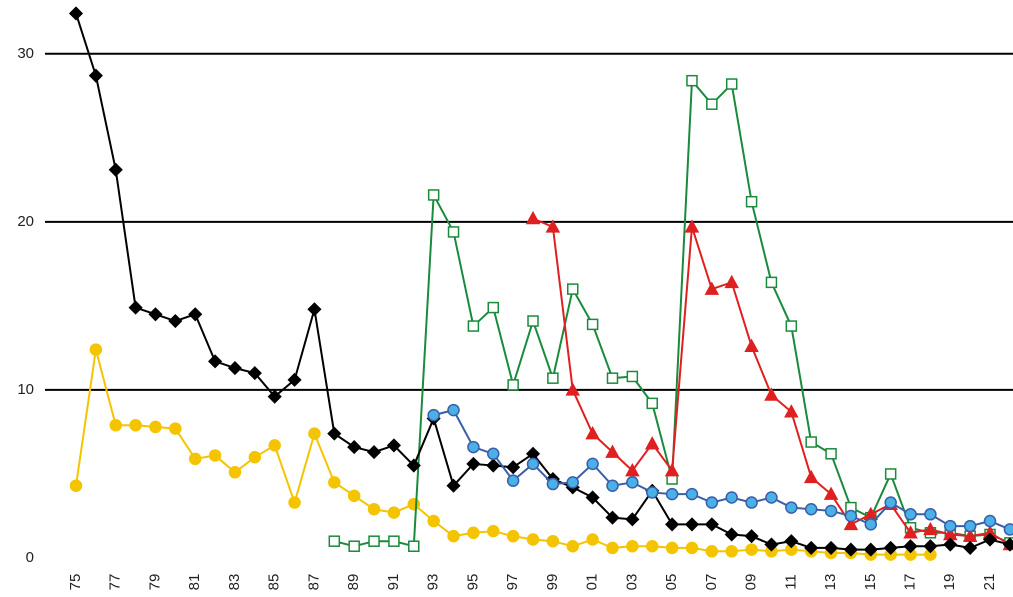 This screenshot has height=597, width=1013. I want to click on x-tick-label: 11, so click(790, 582).